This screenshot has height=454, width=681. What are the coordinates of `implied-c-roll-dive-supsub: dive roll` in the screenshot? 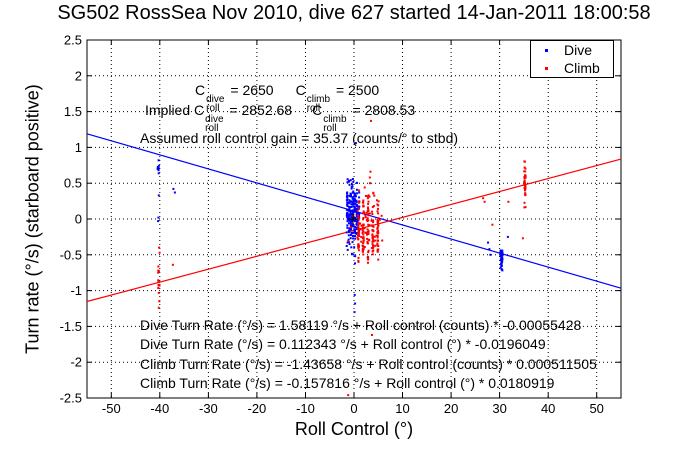 It's located at (214, 124).